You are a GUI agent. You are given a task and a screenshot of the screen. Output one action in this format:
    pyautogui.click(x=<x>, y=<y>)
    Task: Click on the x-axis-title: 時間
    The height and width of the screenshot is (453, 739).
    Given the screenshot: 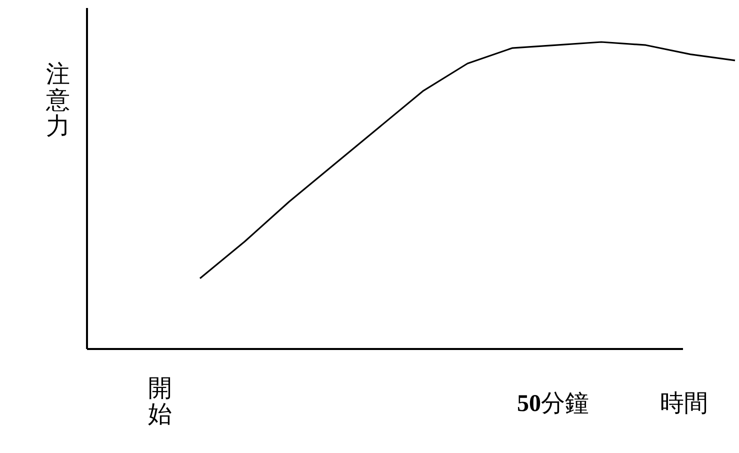 What is the action you would take?
    pyautogui.click(x=684, y=403)
    